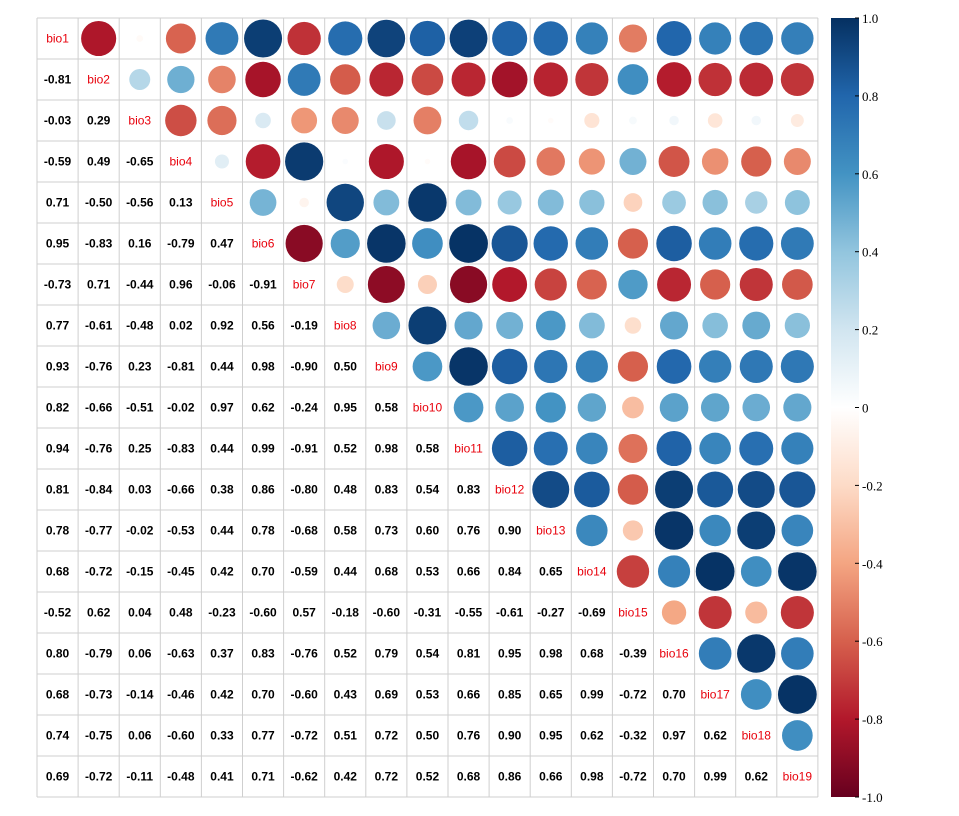  Describe the element at coordinates (263, 244) in the screenshot. I see `diagonal-label-bio6: bio6` at that location.